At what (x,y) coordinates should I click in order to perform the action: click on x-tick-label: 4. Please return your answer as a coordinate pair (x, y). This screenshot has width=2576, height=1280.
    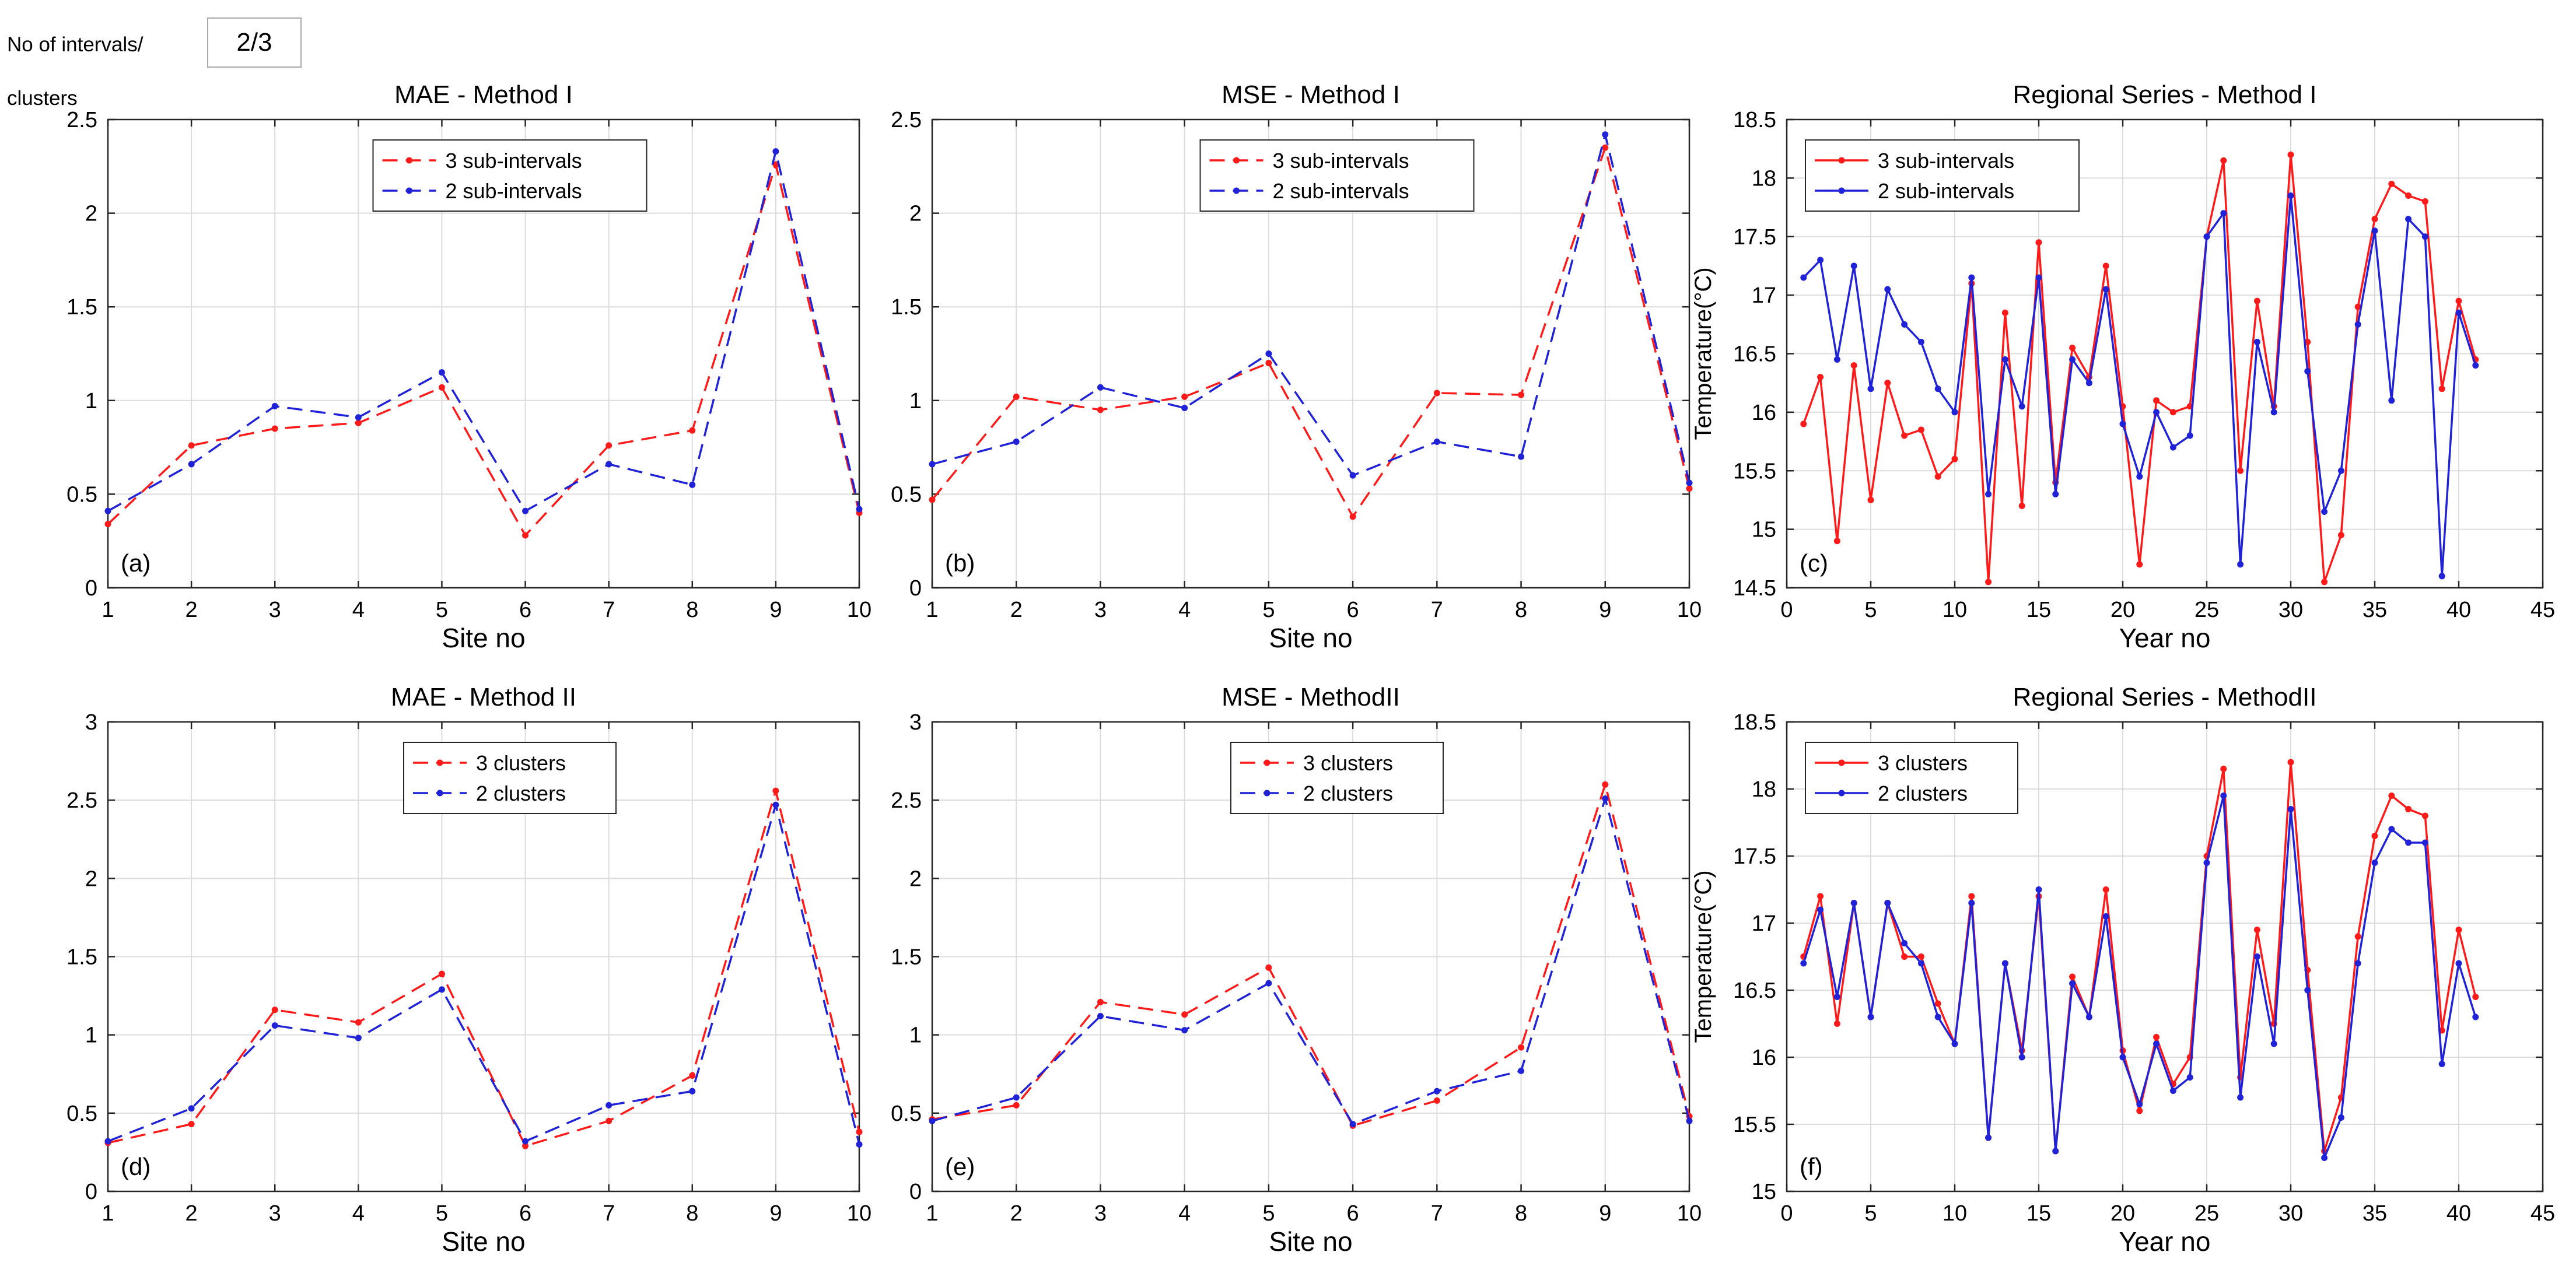
    Looking at the image, I should click on (1184, 610).